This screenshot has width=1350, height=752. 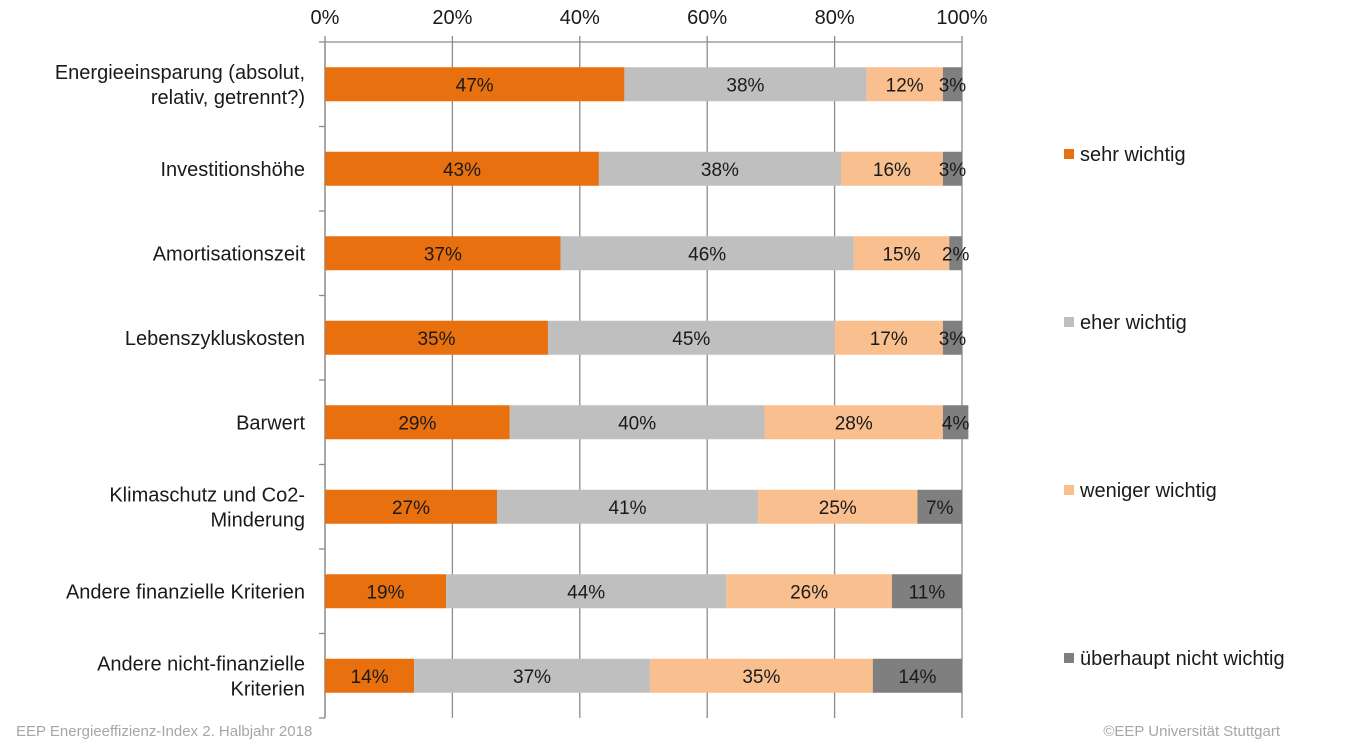 What do you see at coordinates (1133, 323) in the screenshot?
I see `legend-entry: eher wichtig` at bounding box center [1133, 323].